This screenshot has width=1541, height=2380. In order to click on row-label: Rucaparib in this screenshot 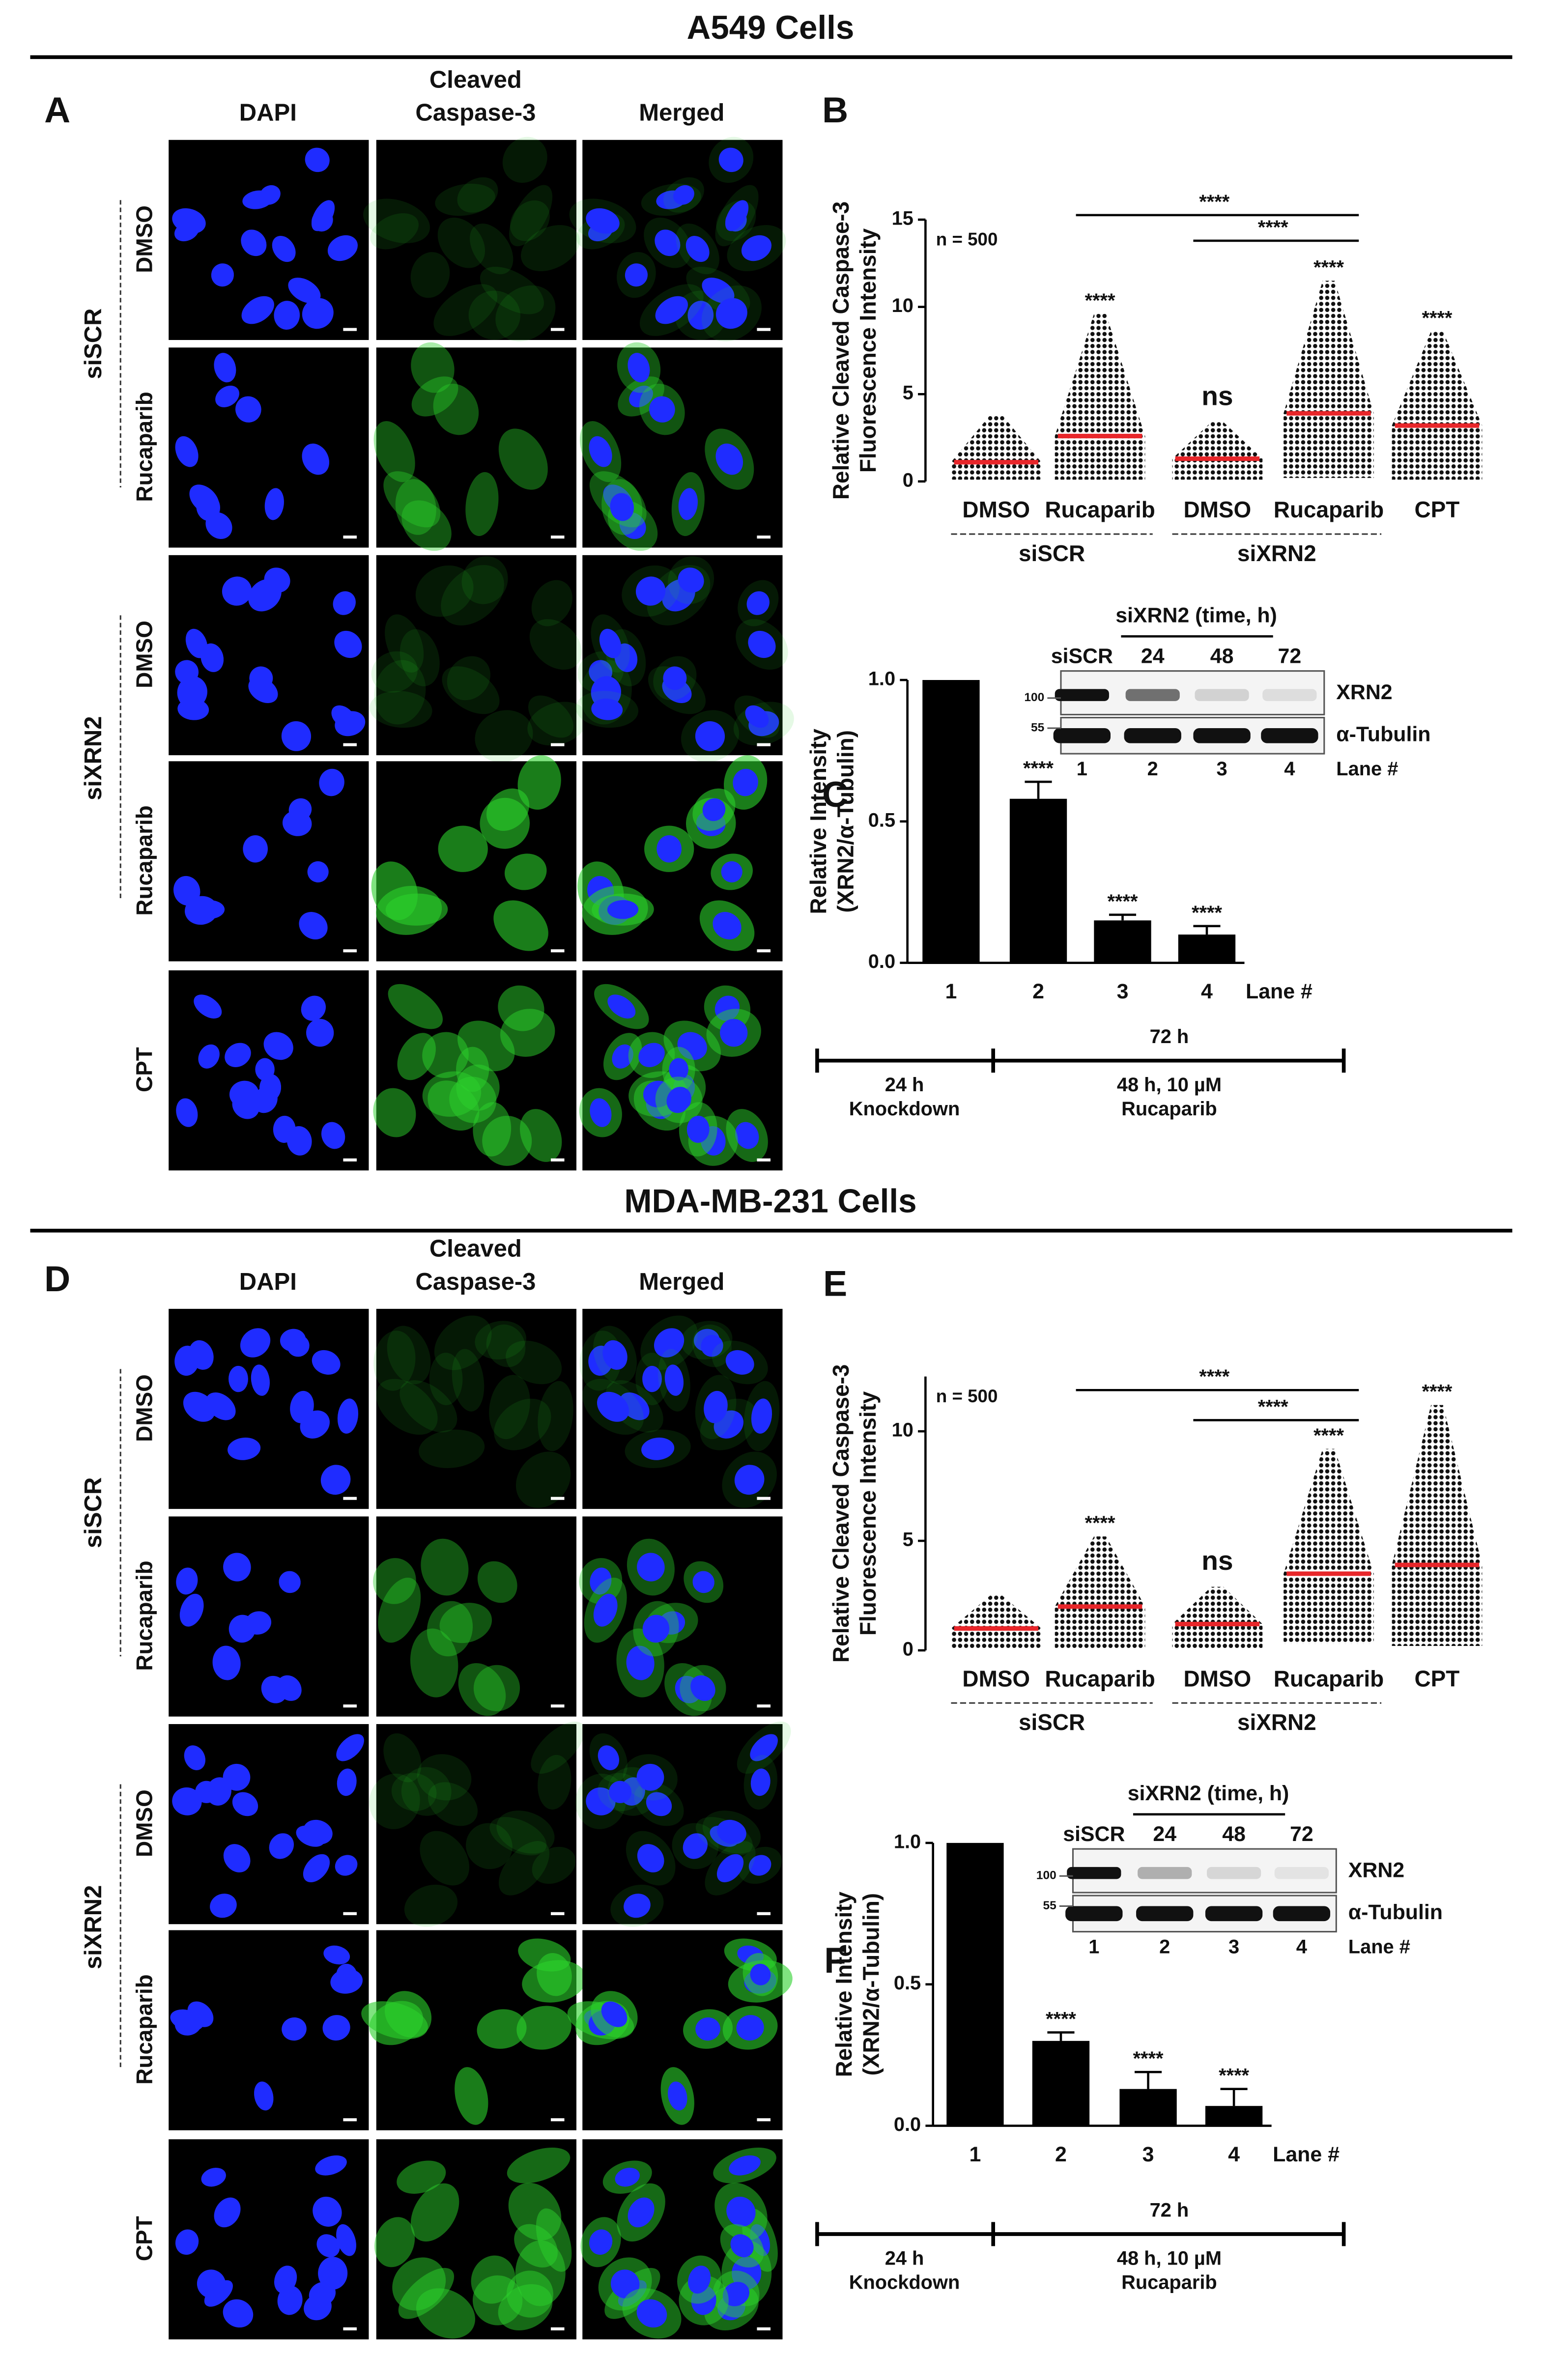, I will do `click(144, 1615)`.